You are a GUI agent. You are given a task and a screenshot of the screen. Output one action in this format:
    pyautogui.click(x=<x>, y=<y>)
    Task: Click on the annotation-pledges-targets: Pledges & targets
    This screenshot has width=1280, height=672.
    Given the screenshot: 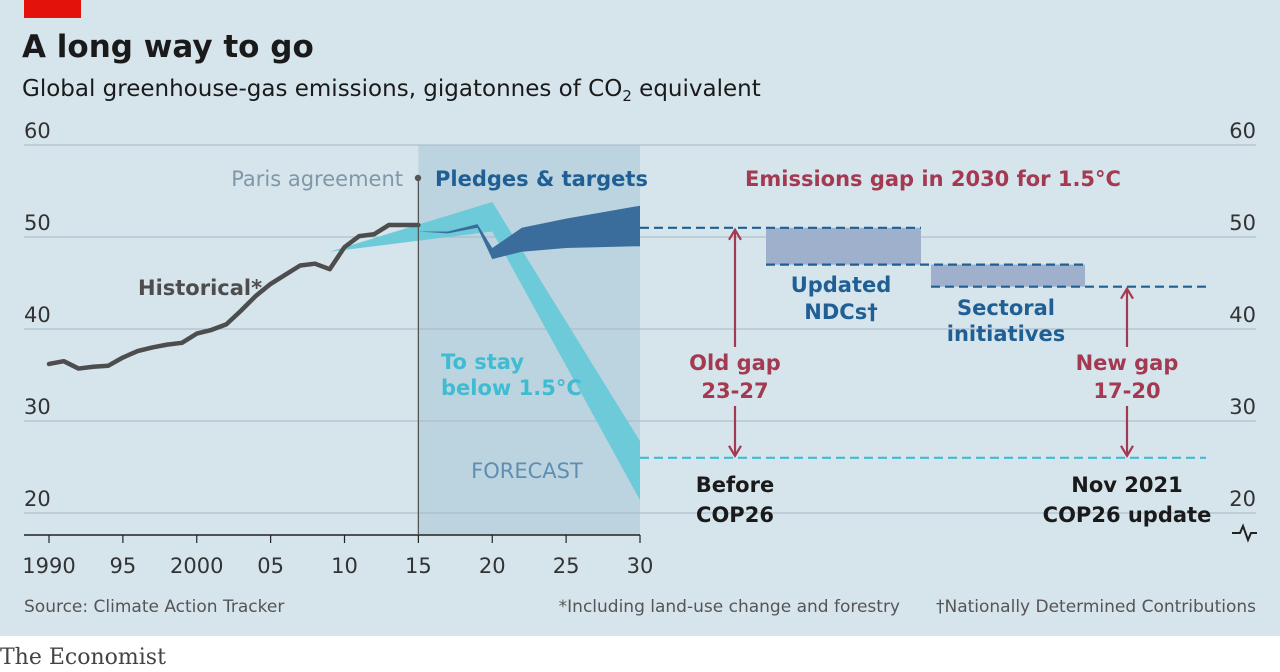 What is the action you would take?
    pyautogui.click(x=541, y=179)
    